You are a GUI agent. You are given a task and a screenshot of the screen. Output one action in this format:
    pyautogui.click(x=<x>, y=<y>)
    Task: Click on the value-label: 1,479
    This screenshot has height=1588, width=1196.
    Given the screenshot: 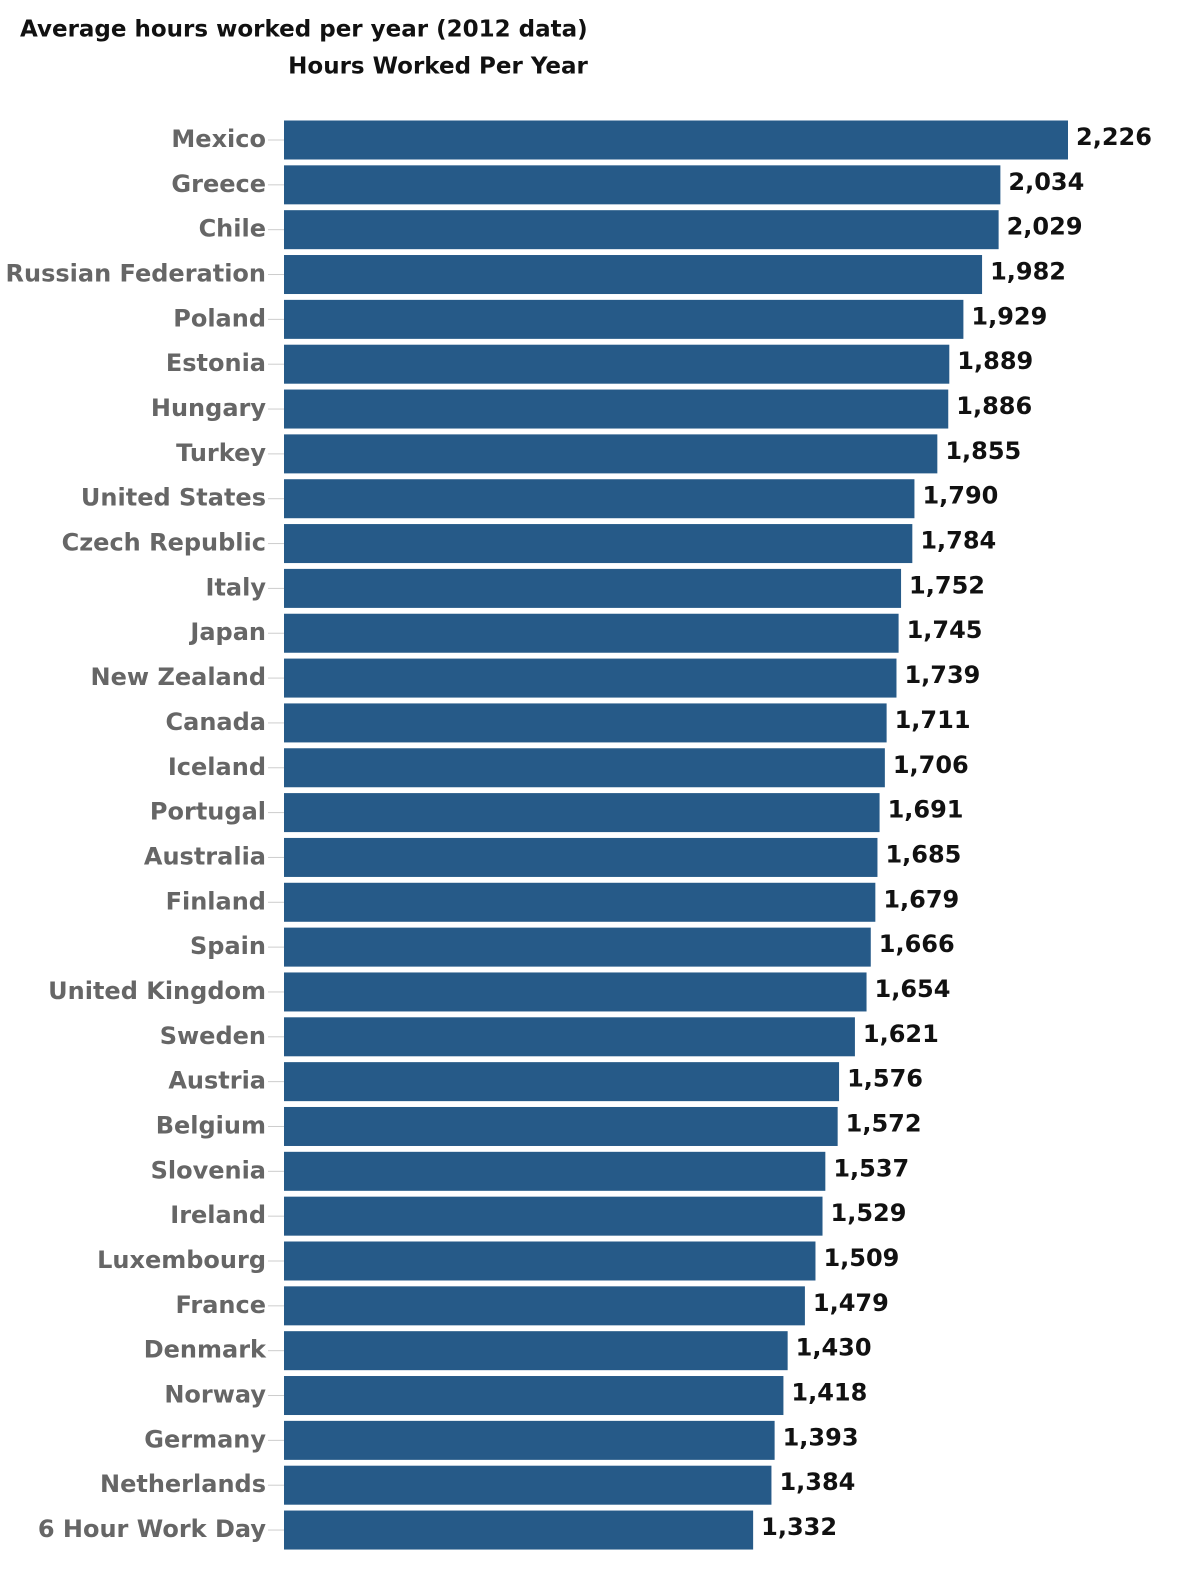 What is the action you would take?
    pyautogui.click(x=851, y=1303)
    